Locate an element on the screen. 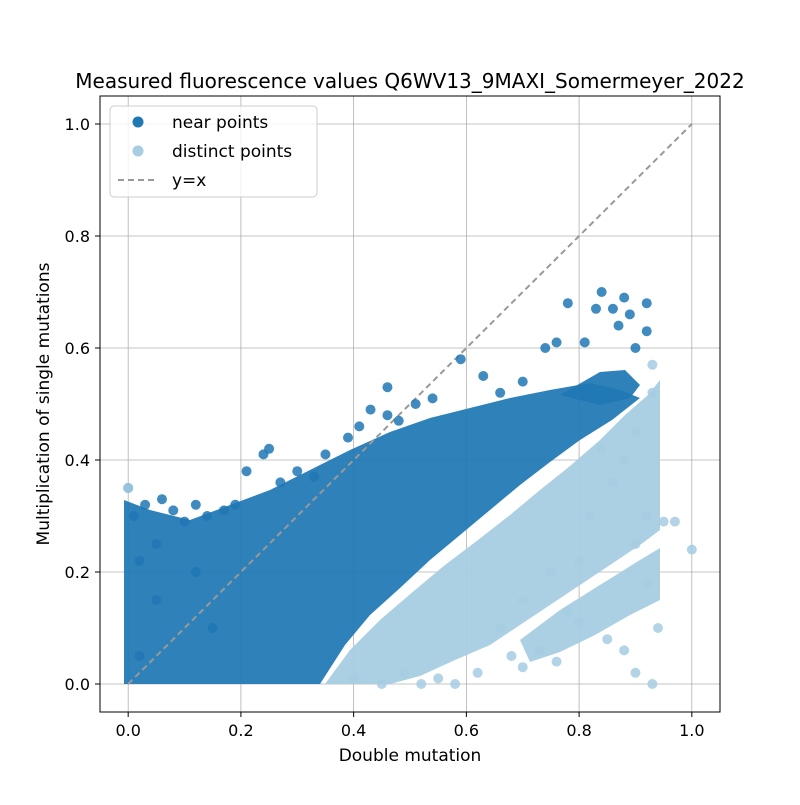  y-axis-label: Multiplication of single mutations is located at coordinates (44, 403).